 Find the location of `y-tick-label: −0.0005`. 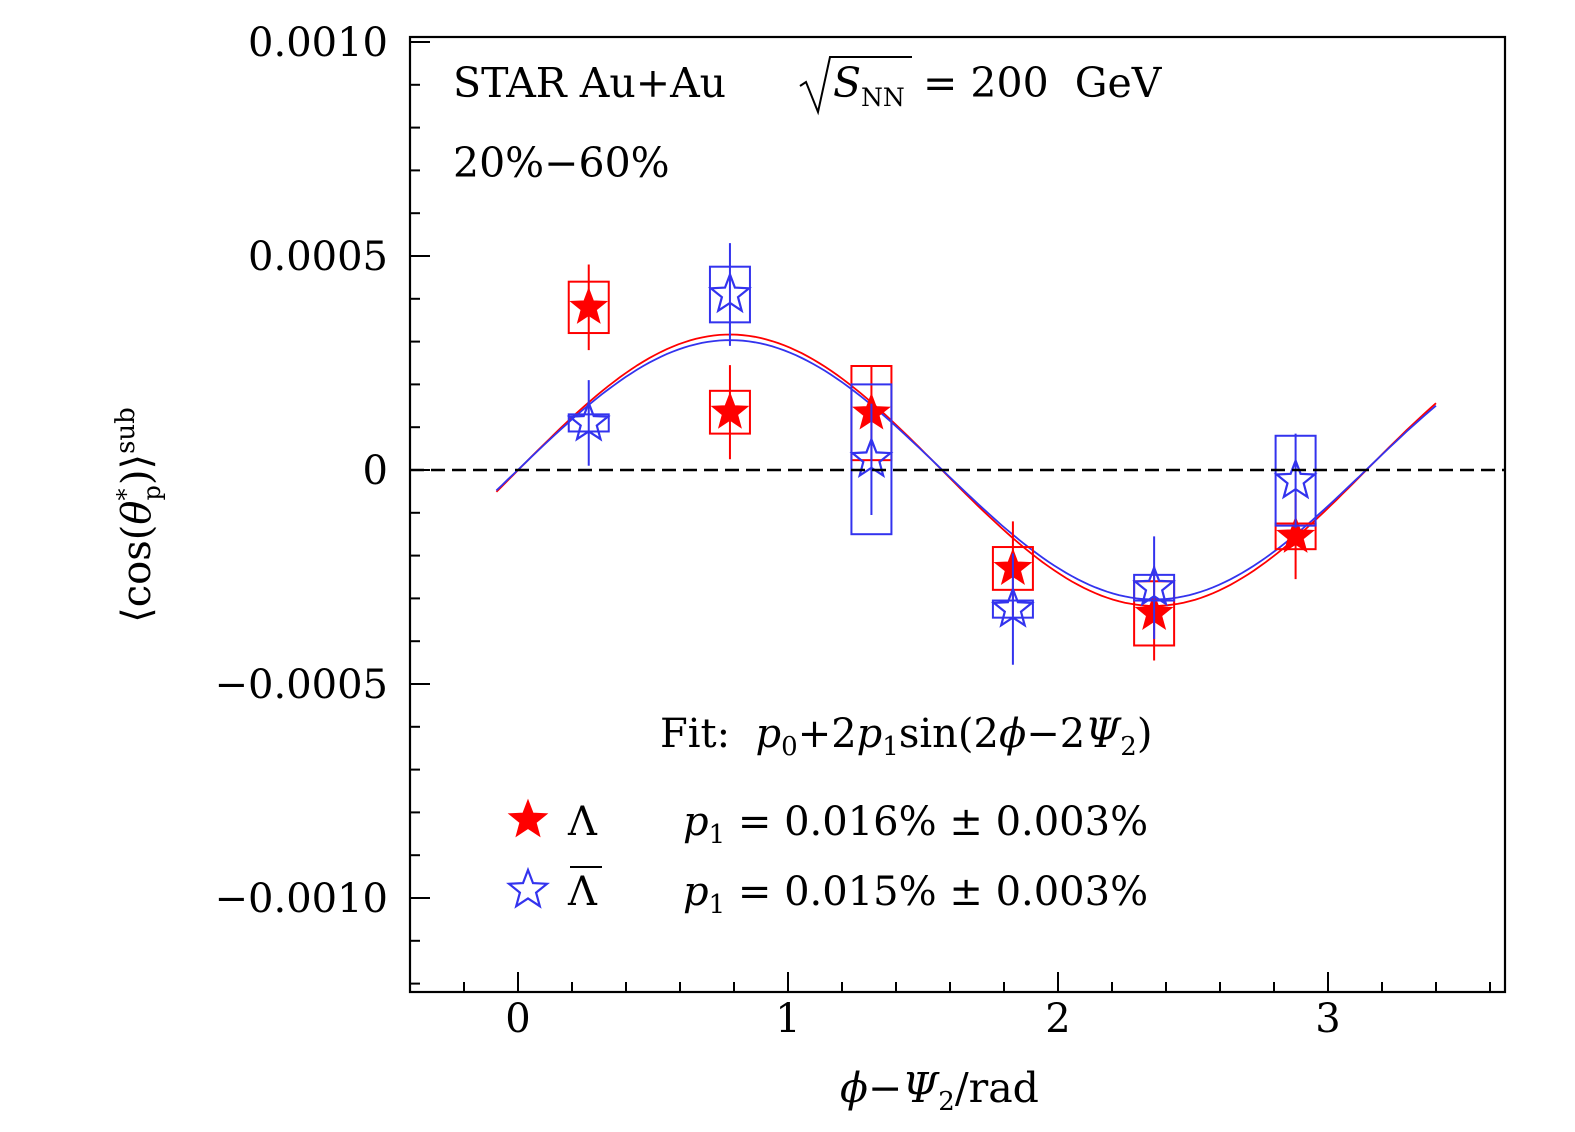

y-tick-label: −0.0005 is located at coordinates (301, 685).